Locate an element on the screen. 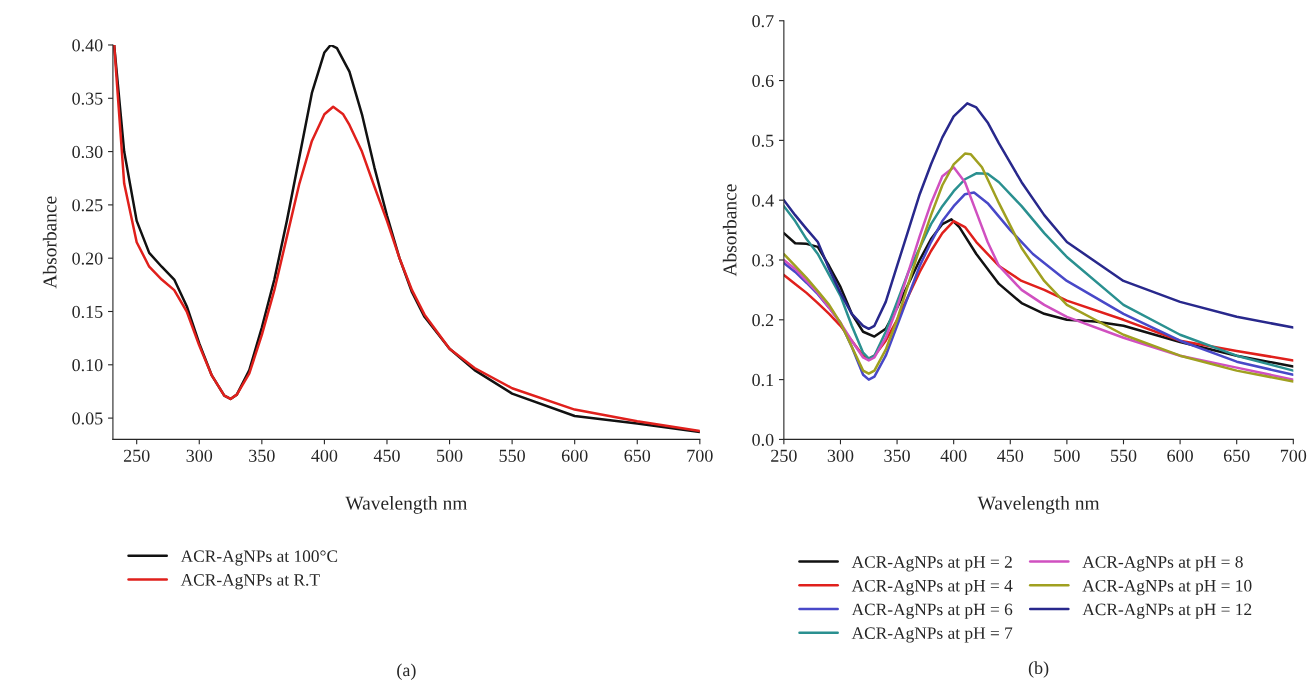  y-tick-label: 0.2 is located at coordinates (763, 320).